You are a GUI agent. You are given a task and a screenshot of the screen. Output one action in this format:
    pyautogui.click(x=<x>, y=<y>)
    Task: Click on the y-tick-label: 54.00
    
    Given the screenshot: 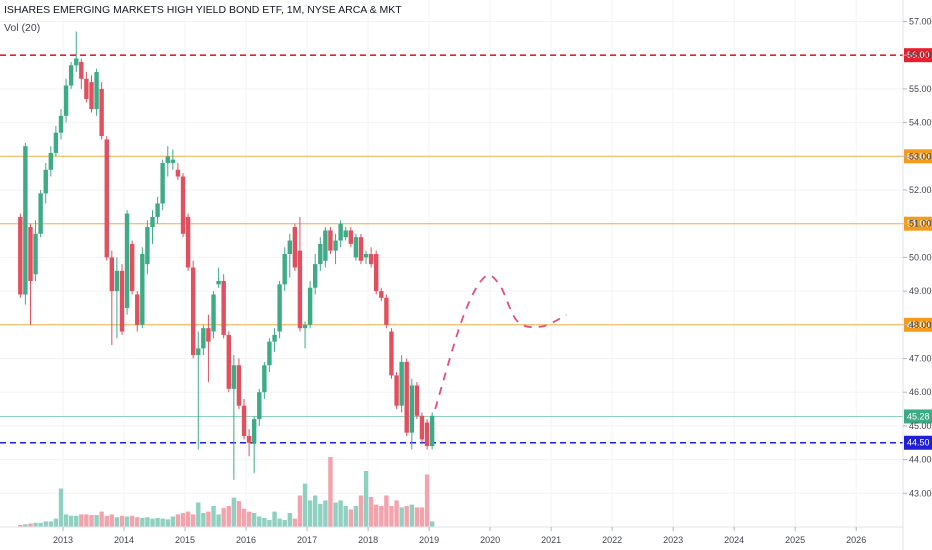 What is the action you would take?
    pyautogui.click(x=920, y=123)
    